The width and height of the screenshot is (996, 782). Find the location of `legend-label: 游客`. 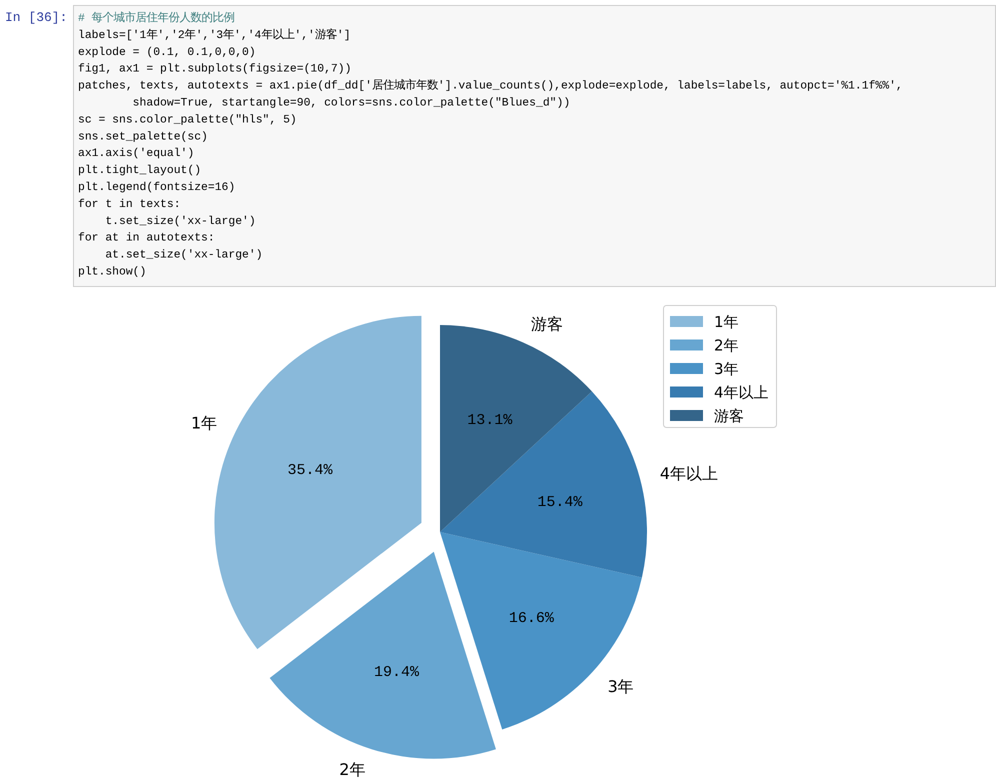

legend-label: 游客 is located at coordinates (729, 416).